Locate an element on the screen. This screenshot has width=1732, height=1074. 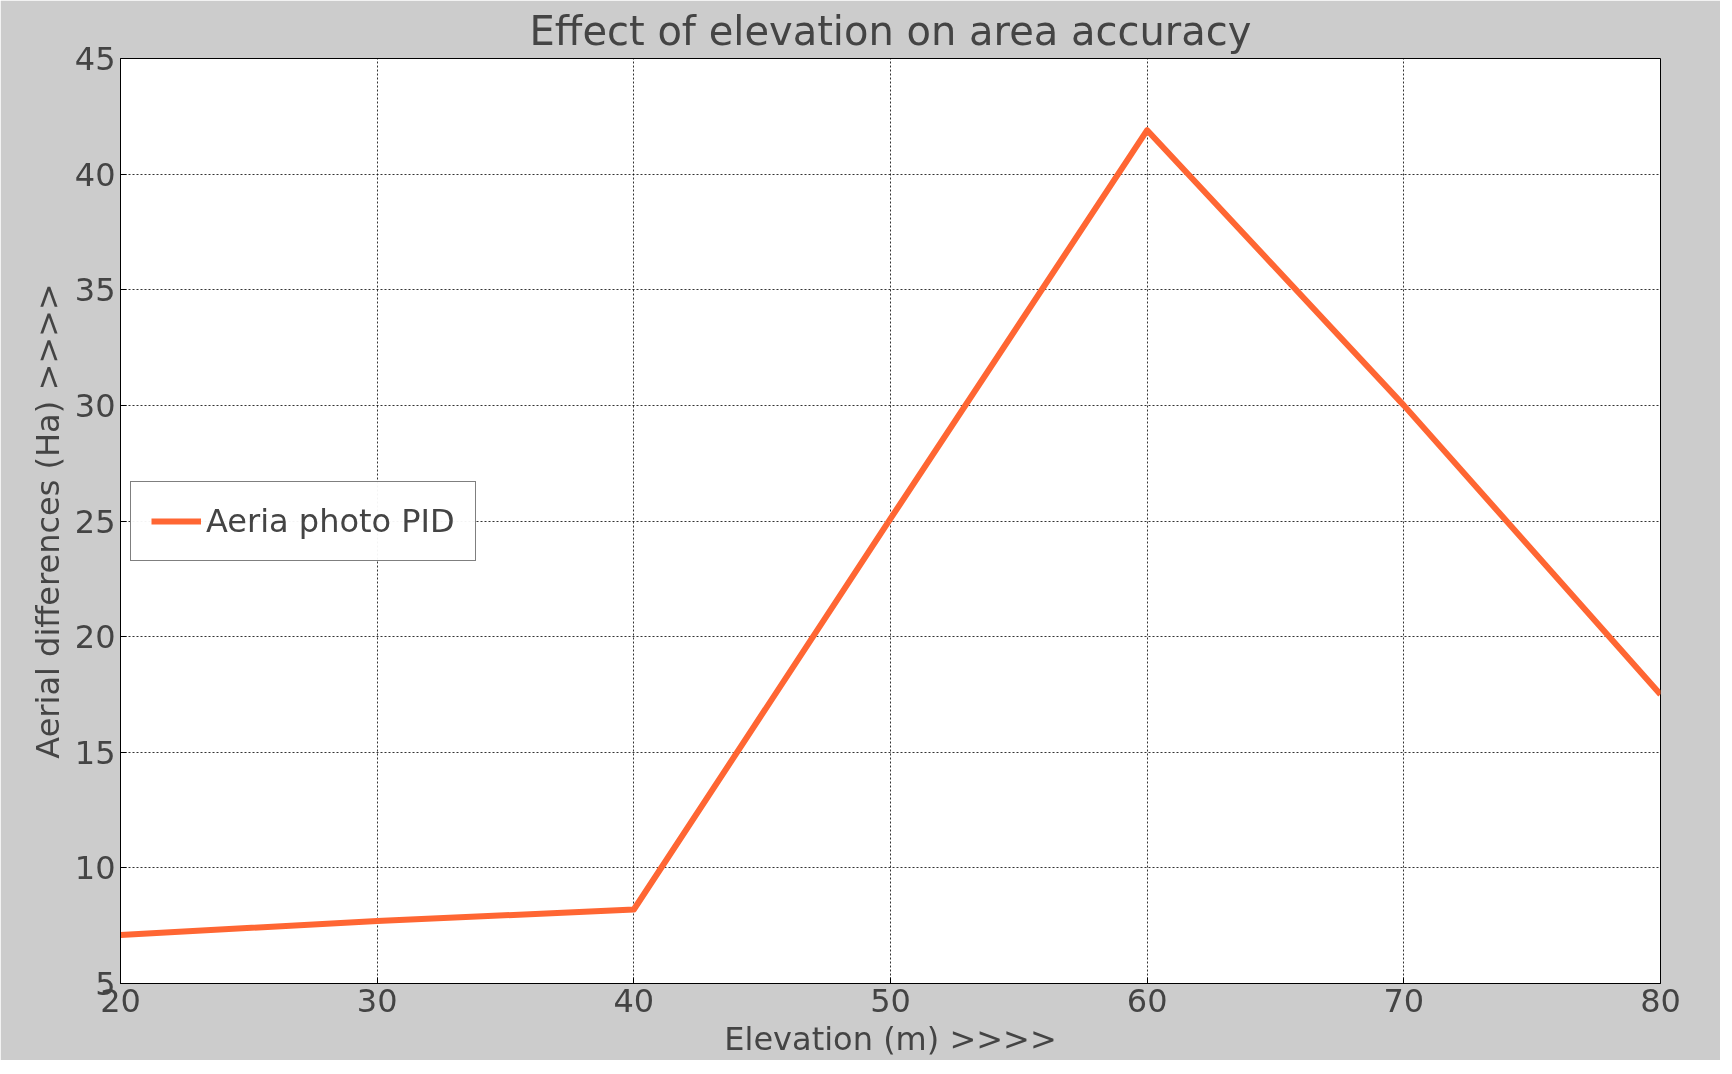
y-tick-label: 40 is located at coordinates (95, 174).